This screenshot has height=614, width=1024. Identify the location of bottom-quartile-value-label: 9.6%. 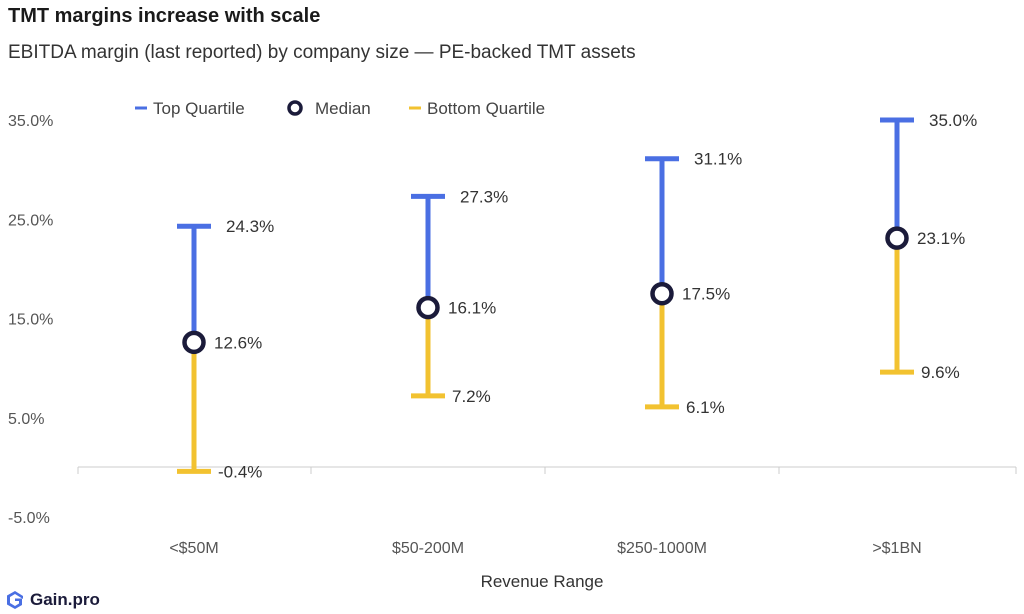
(940, 372).